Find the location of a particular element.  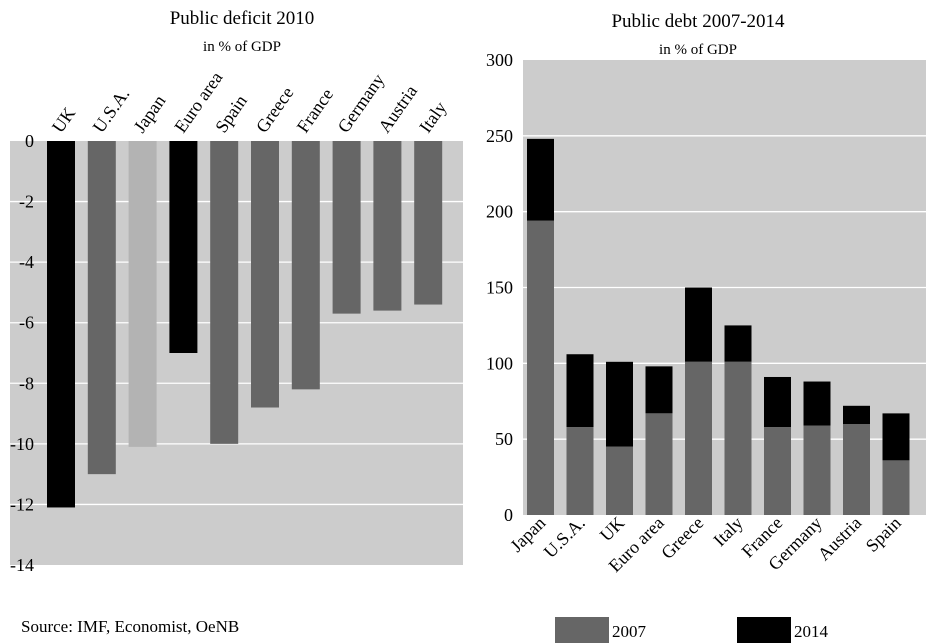

category-label: Japan is located at coordinates (149, 113).